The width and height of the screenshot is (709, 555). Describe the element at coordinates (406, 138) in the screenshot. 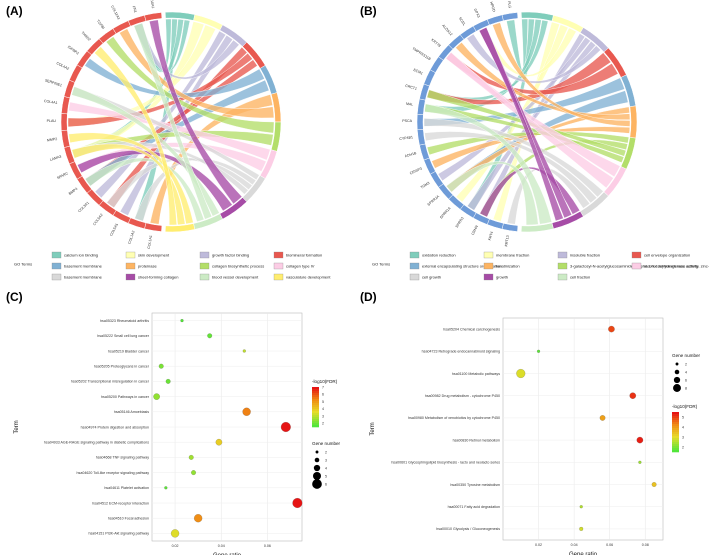

I see `gene-label: CYP4B1` at that location.